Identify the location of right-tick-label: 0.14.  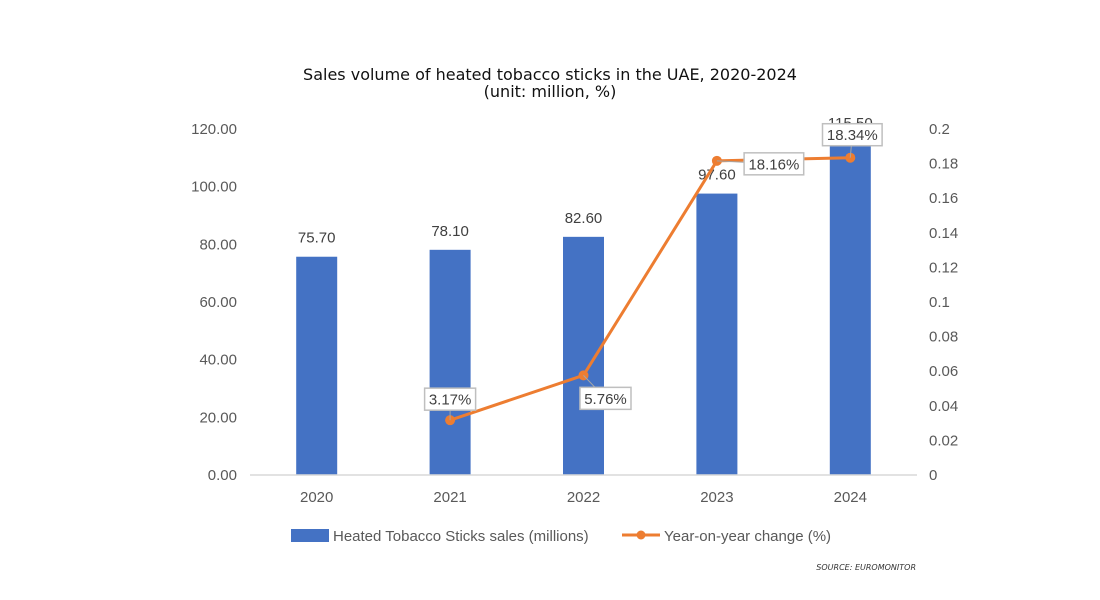
(943, 233).